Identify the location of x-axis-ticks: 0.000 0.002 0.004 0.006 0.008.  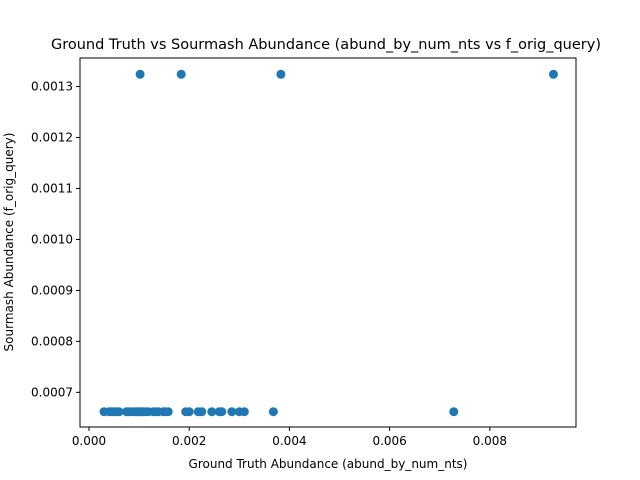
(289, 437).